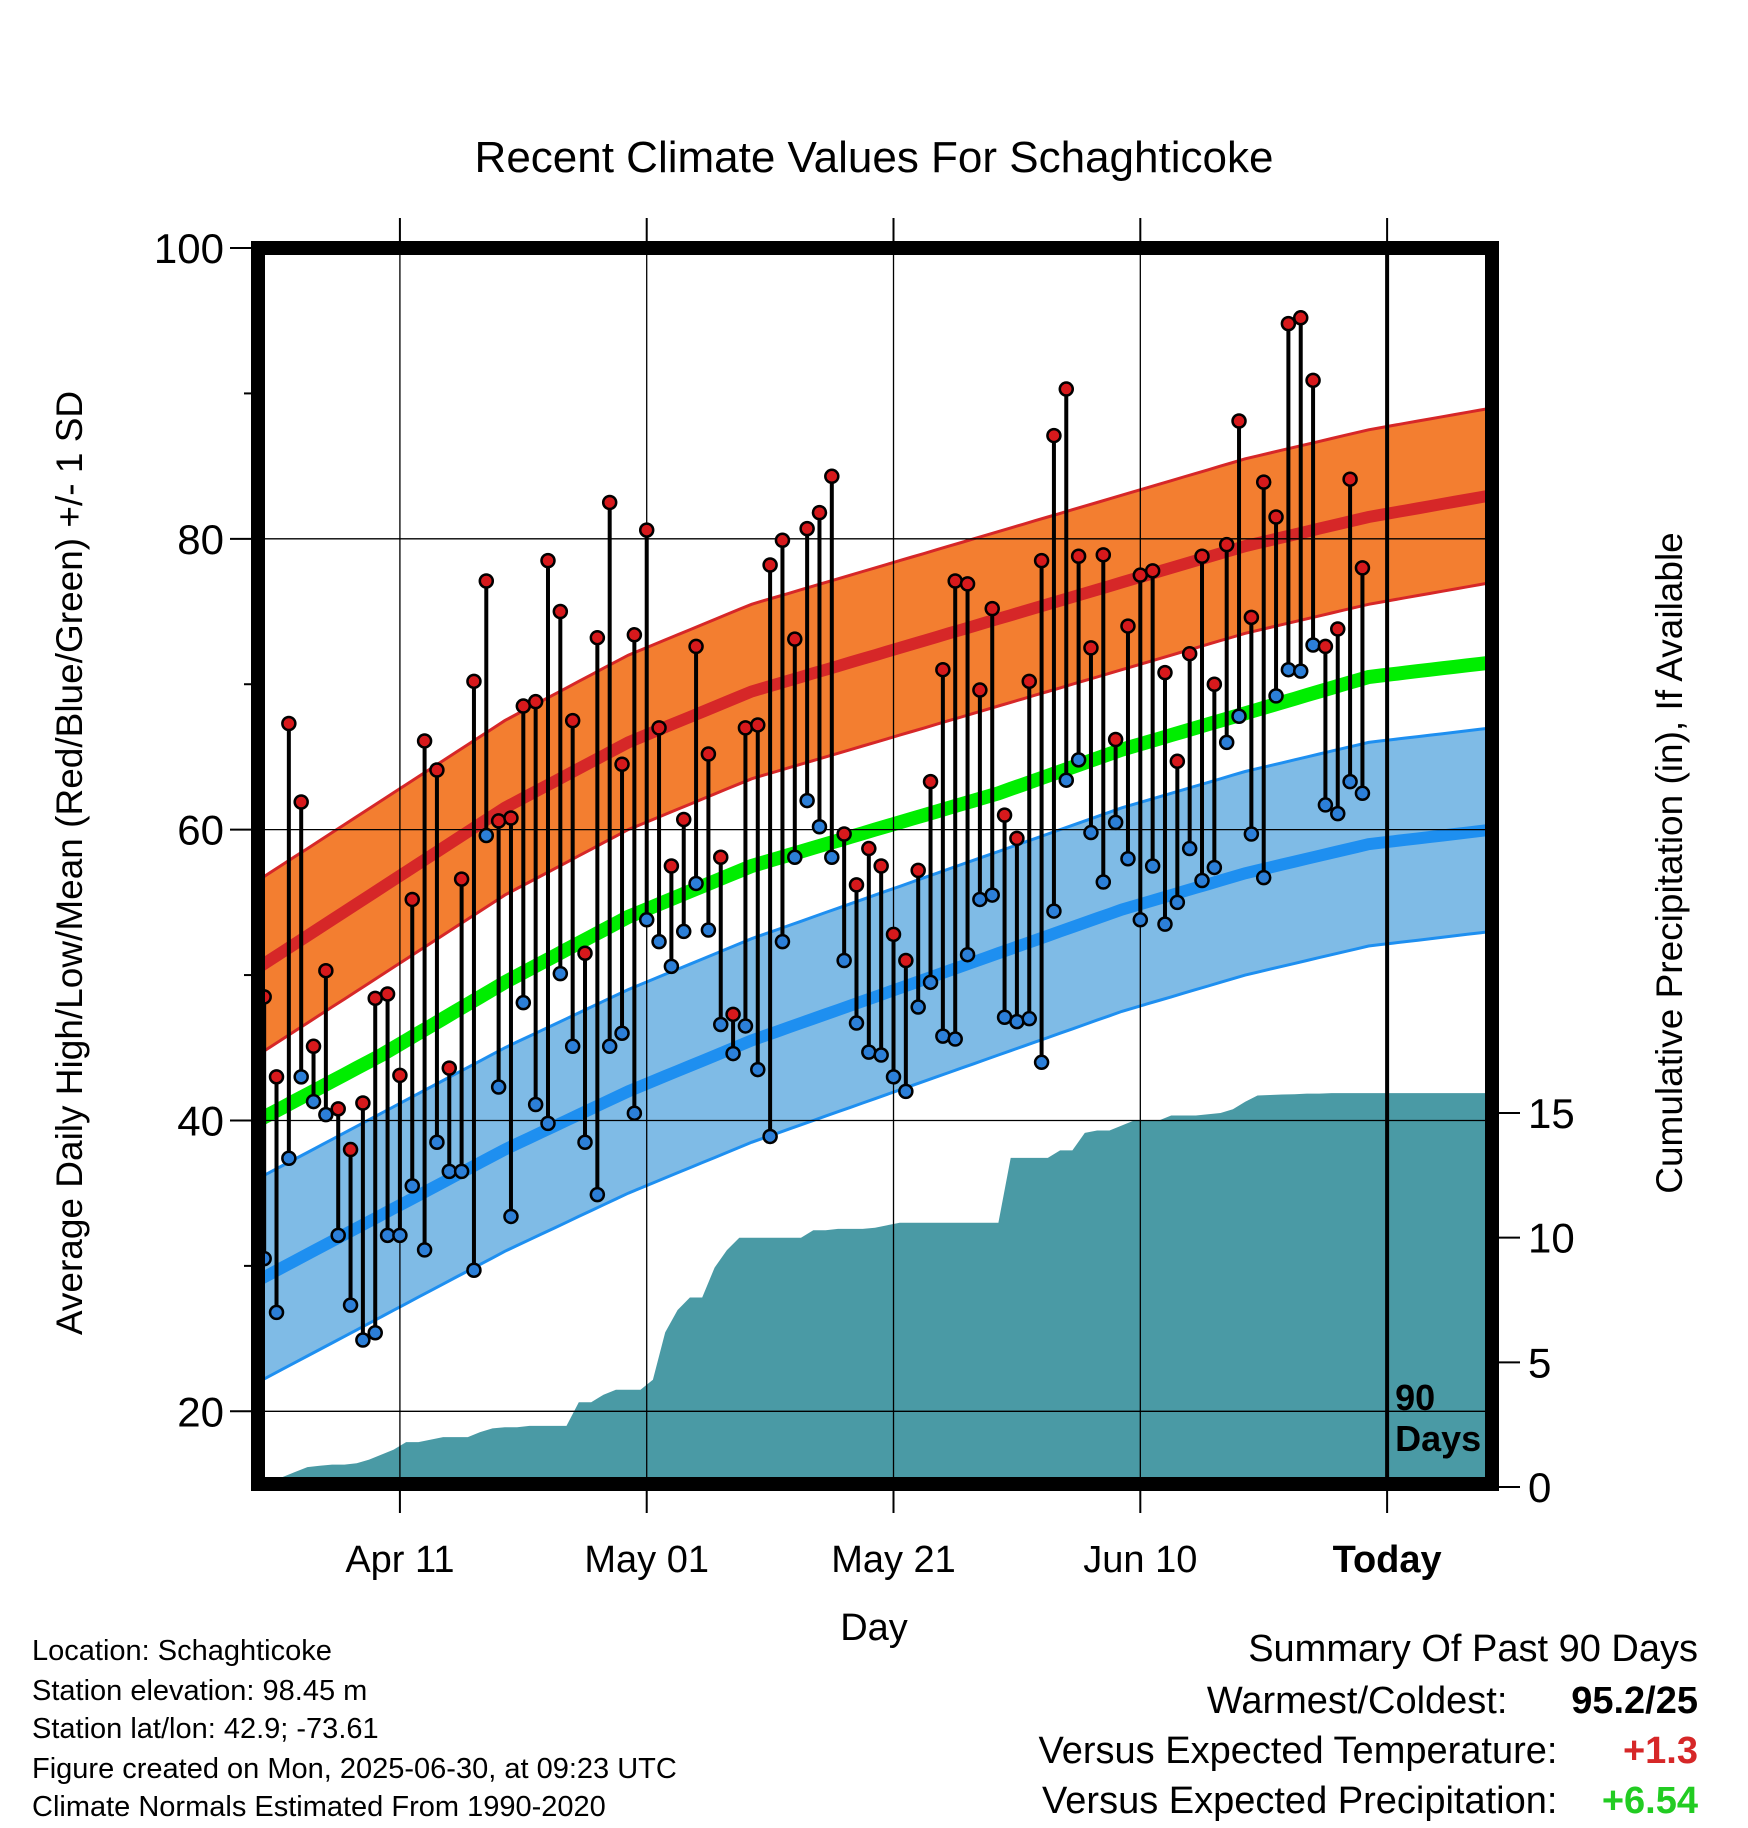  What do you see at coordinates (1452, 1701) in the screenshot?
I see `summary-warmest: Warmest/Coldest: 95.2/25` at bounding box center [1452, 1701].